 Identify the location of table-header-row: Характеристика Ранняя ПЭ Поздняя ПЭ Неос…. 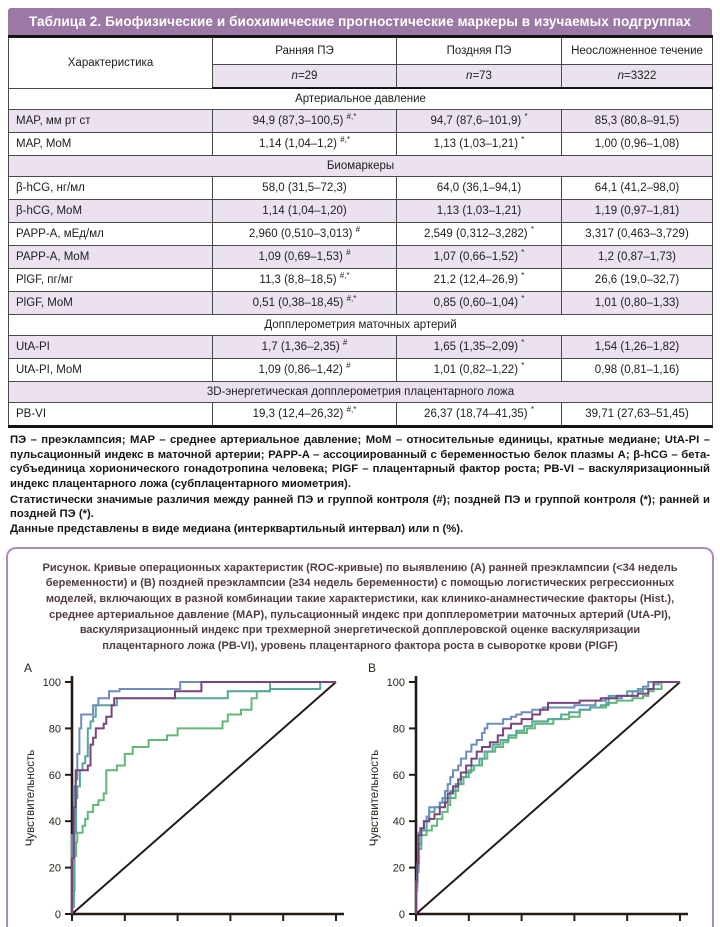
(360, 62).